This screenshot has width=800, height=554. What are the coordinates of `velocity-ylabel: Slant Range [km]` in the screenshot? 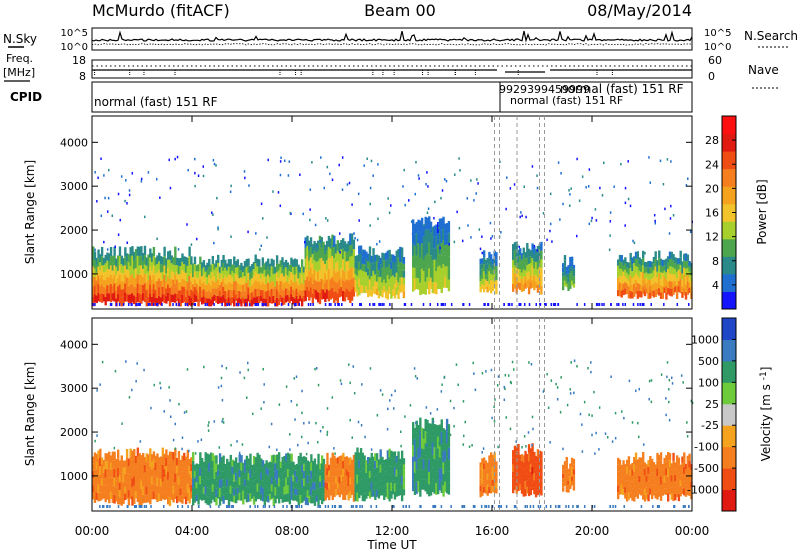 It's located at (30, 414).